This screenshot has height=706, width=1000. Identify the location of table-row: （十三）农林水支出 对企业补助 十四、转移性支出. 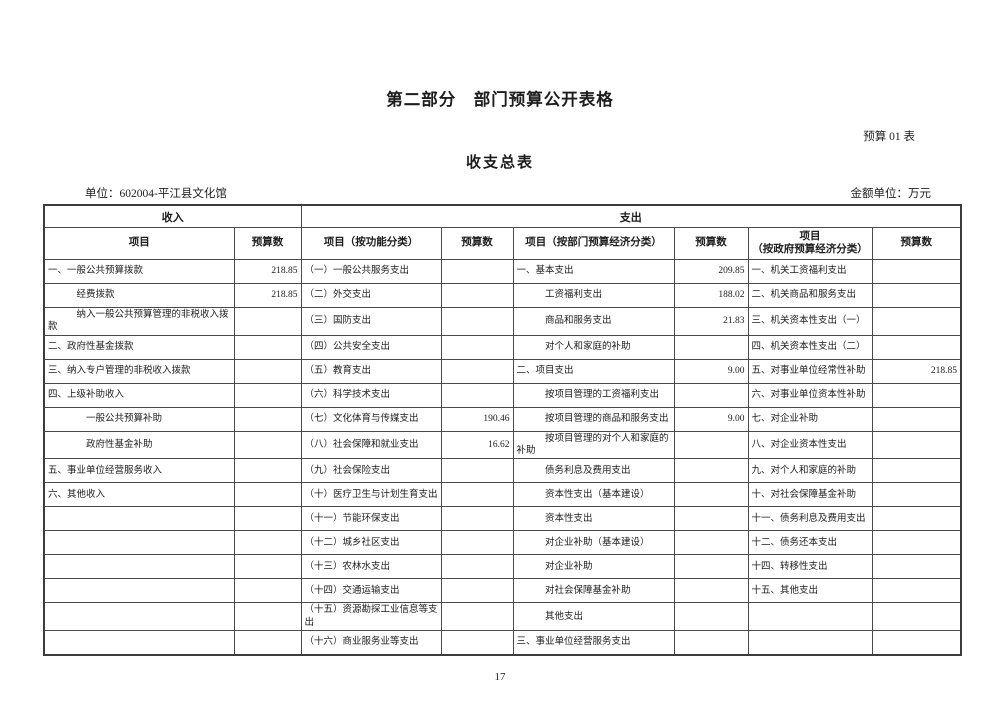
(502, 567).